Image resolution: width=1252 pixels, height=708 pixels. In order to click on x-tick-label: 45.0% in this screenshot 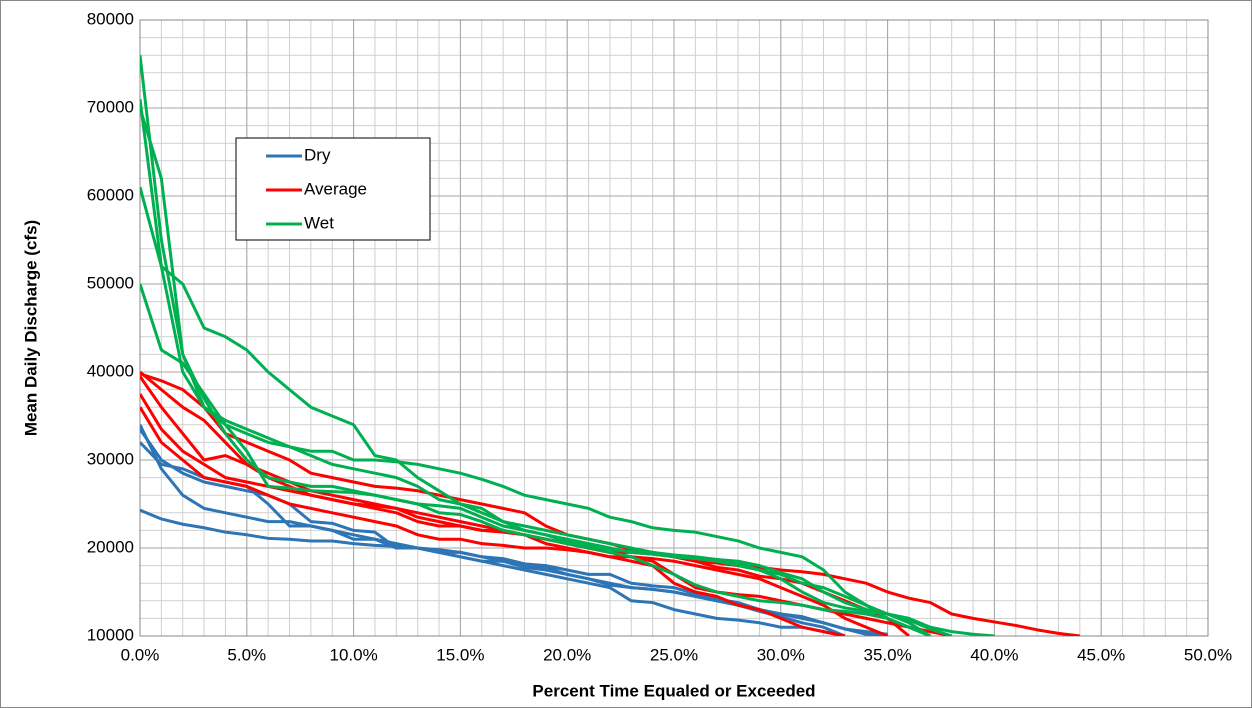, I will do `click(1101, 654)`.